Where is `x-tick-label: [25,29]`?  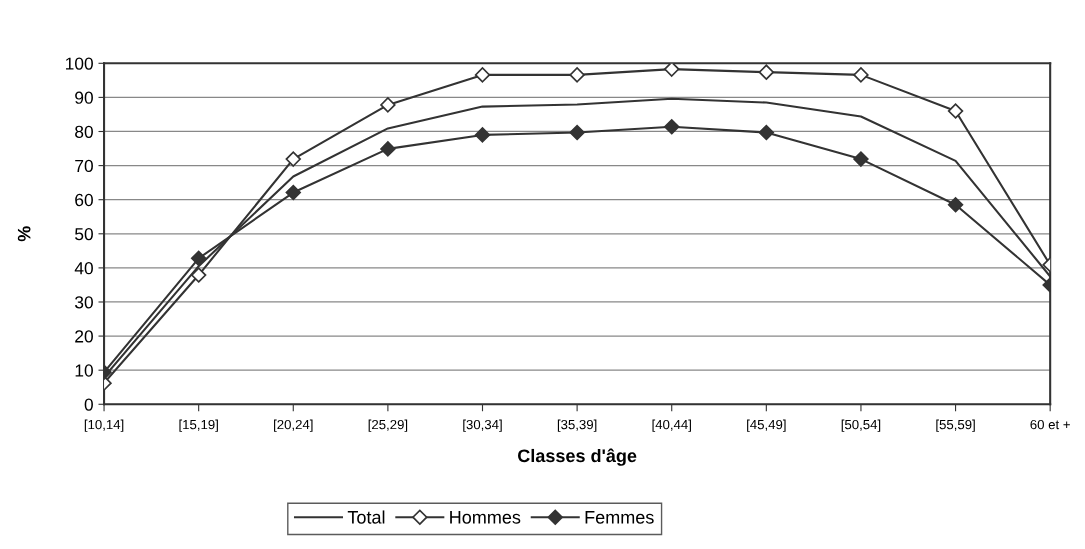
x-tick-label: [25,29] is located at coordinates (388, 425).